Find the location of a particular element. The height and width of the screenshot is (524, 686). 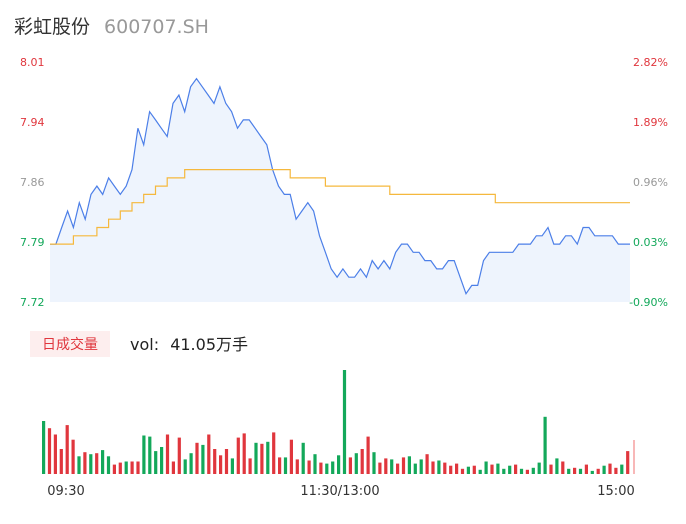

volume-value: 41.05万手 is located at coordinates (209, 344).